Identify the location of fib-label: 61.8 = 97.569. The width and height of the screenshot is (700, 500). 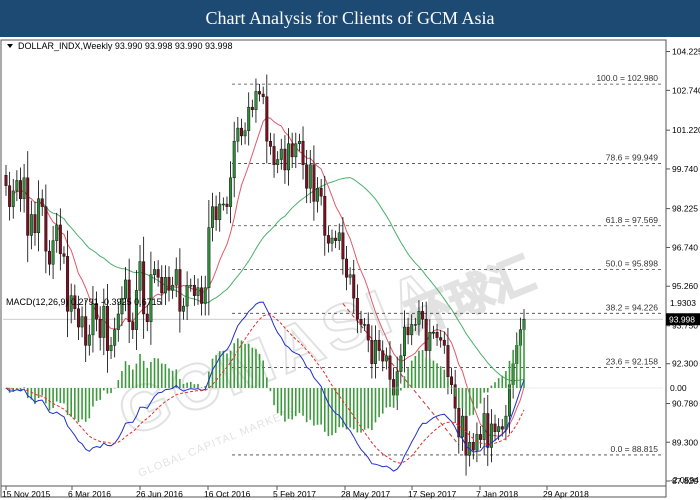
(632, 220).